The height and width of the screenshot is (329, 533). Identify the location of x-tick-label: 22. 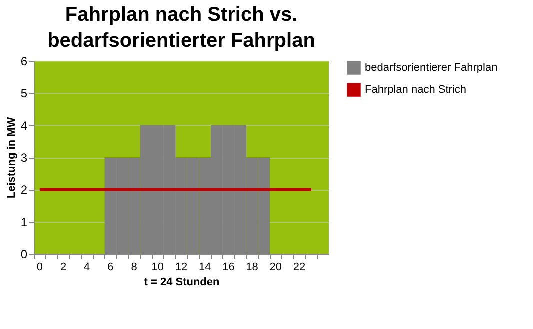
(299, 268).